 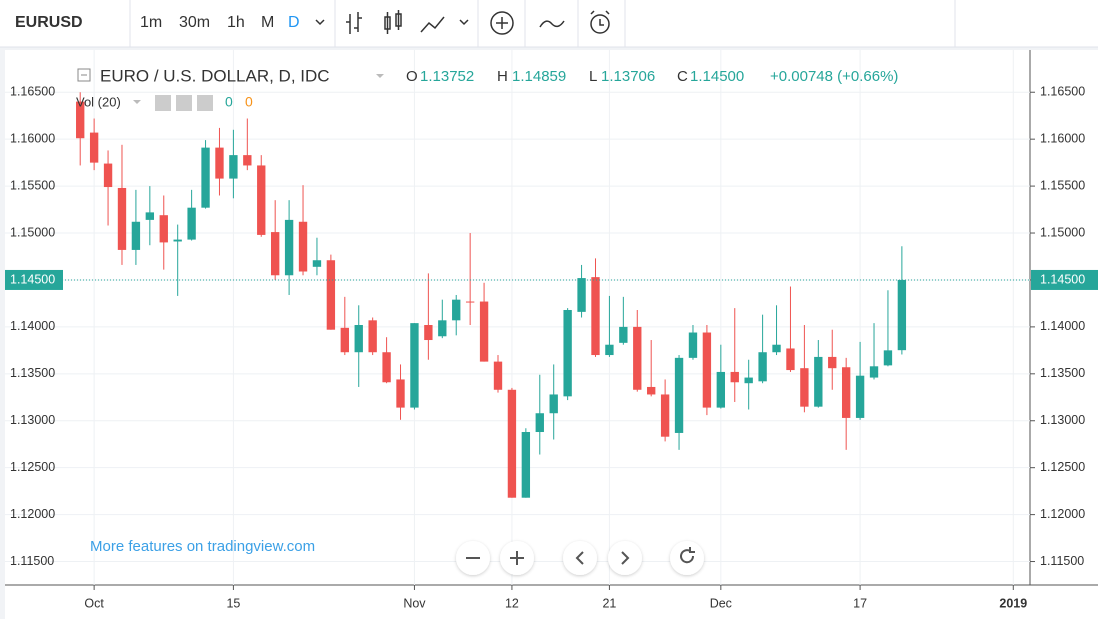 I want to click on close-key: C, so click(x=682, y=76).